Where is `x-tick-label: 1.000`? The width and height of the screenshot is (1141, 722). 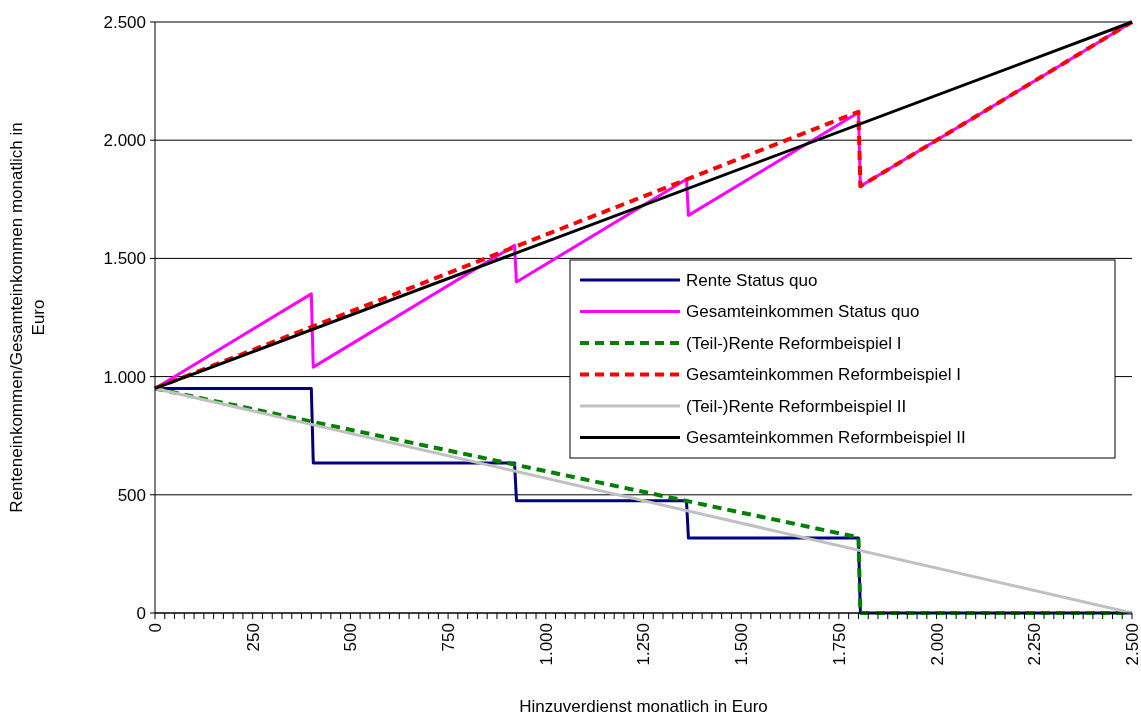 x-tick-label: 1.000 is located at coordinates (546, 644).